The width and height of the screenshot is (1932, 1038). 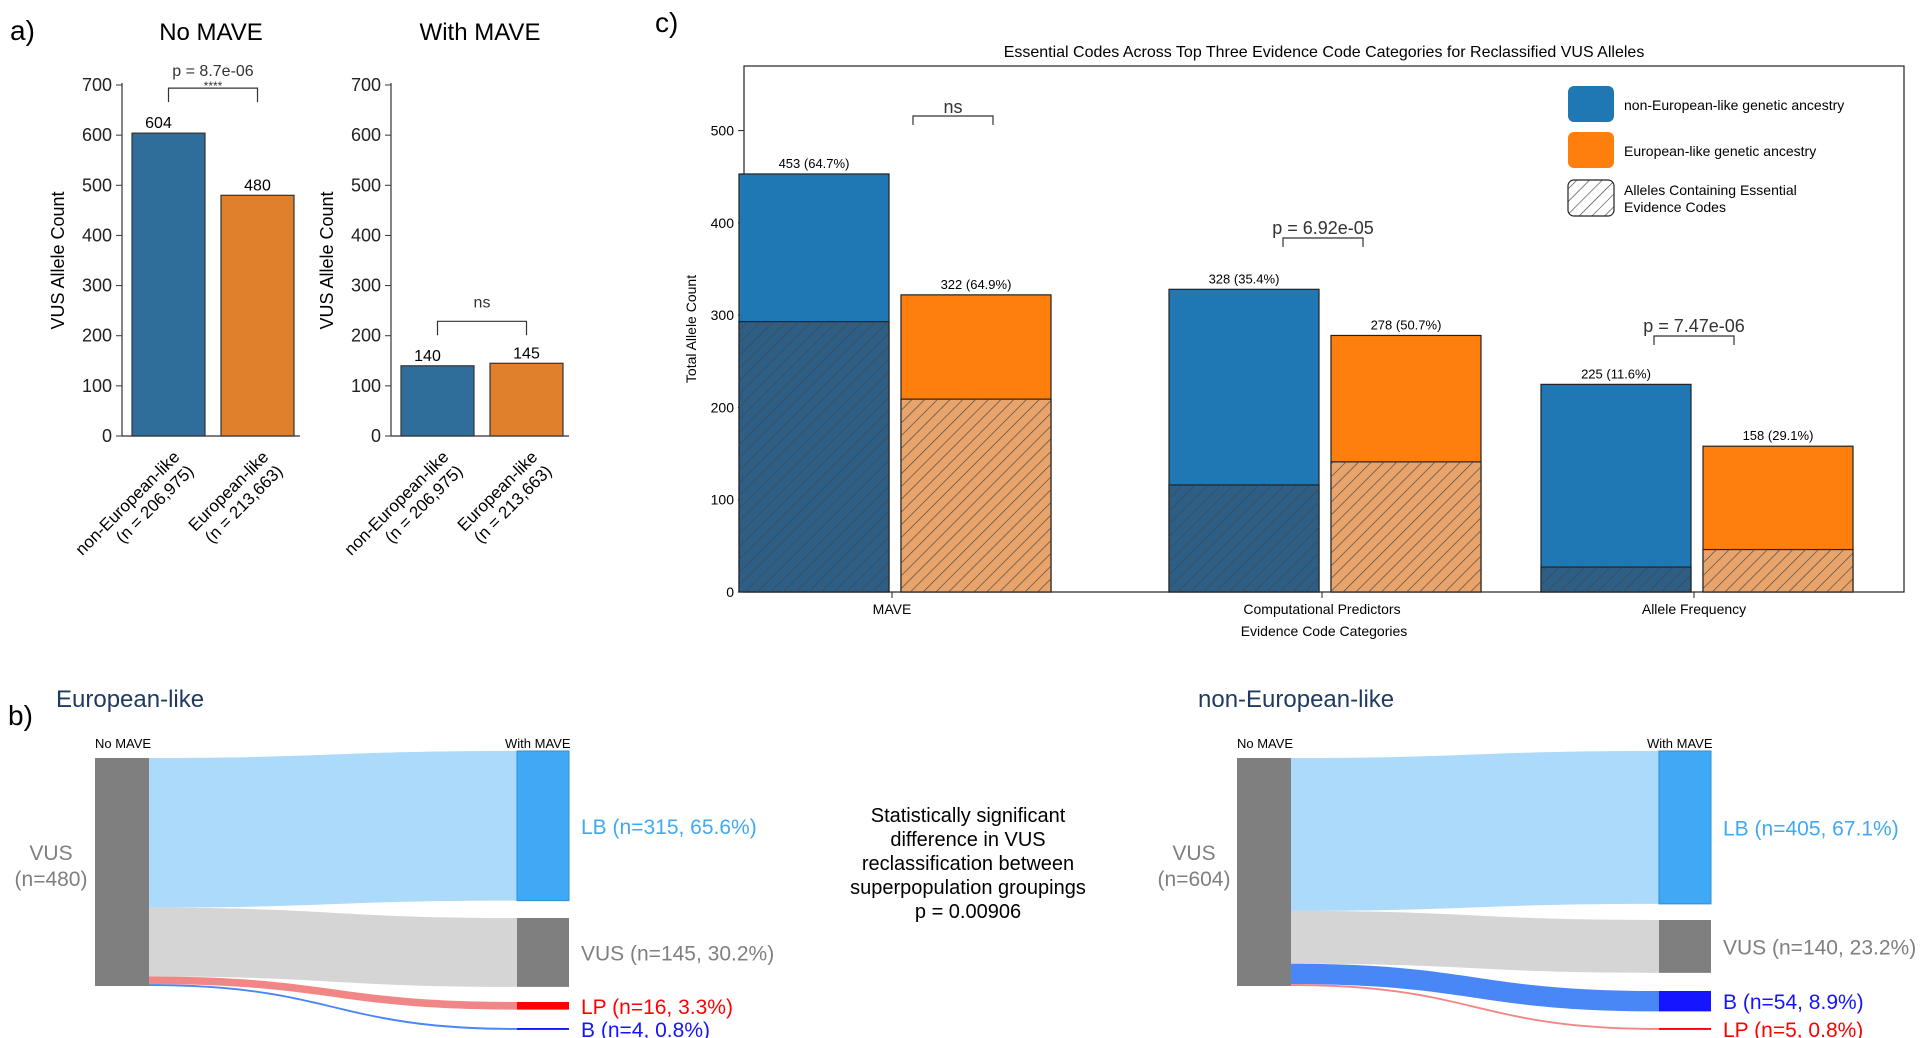 What do you see at coordinates (1475, 941) in the screenshot?
I see `b-non-european-flow-vus` at bounding box center [1475, 941].